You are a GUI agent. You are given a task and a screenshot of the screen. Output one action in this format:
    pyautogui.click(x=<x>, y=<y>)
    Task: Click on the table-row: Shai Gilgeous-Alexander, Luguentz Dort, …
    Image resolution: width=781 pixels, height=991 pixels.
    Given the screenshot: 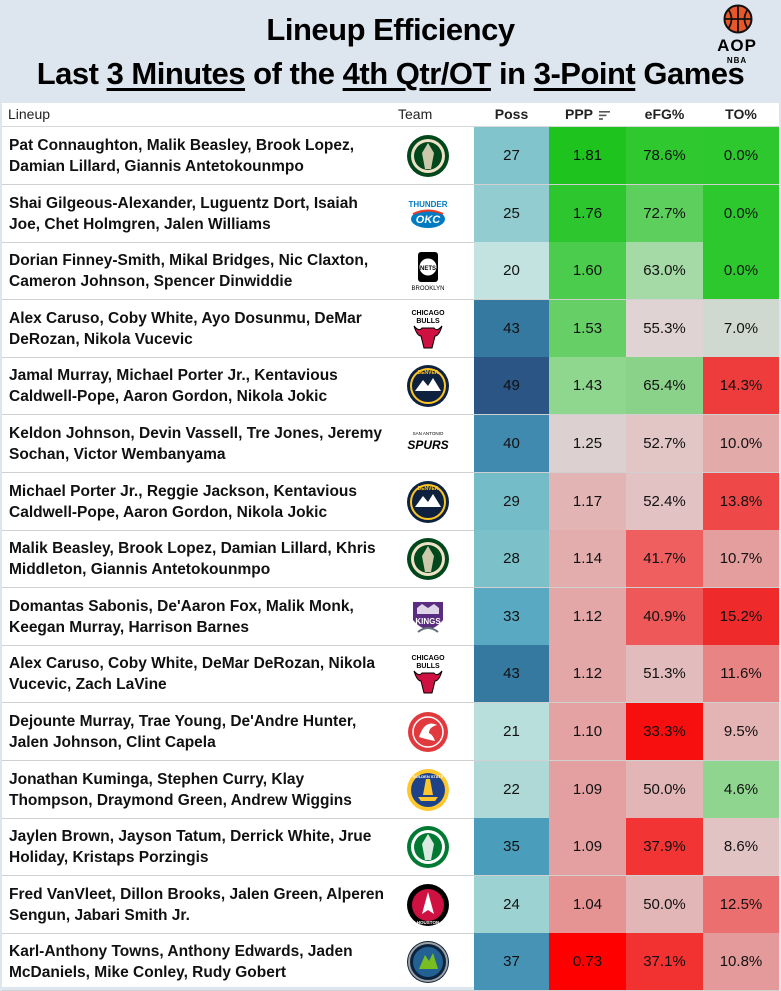 What is the action you would take?
    pyautogui.click(x=390, y=213)
    